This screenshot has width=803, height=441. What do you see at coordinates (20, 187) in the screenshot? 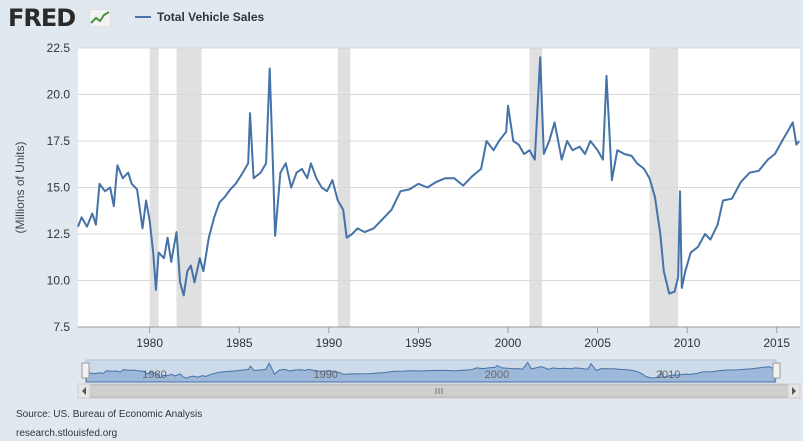
I see `y-axis-label: (Millions of Units)` at bounding box center [20, 187].